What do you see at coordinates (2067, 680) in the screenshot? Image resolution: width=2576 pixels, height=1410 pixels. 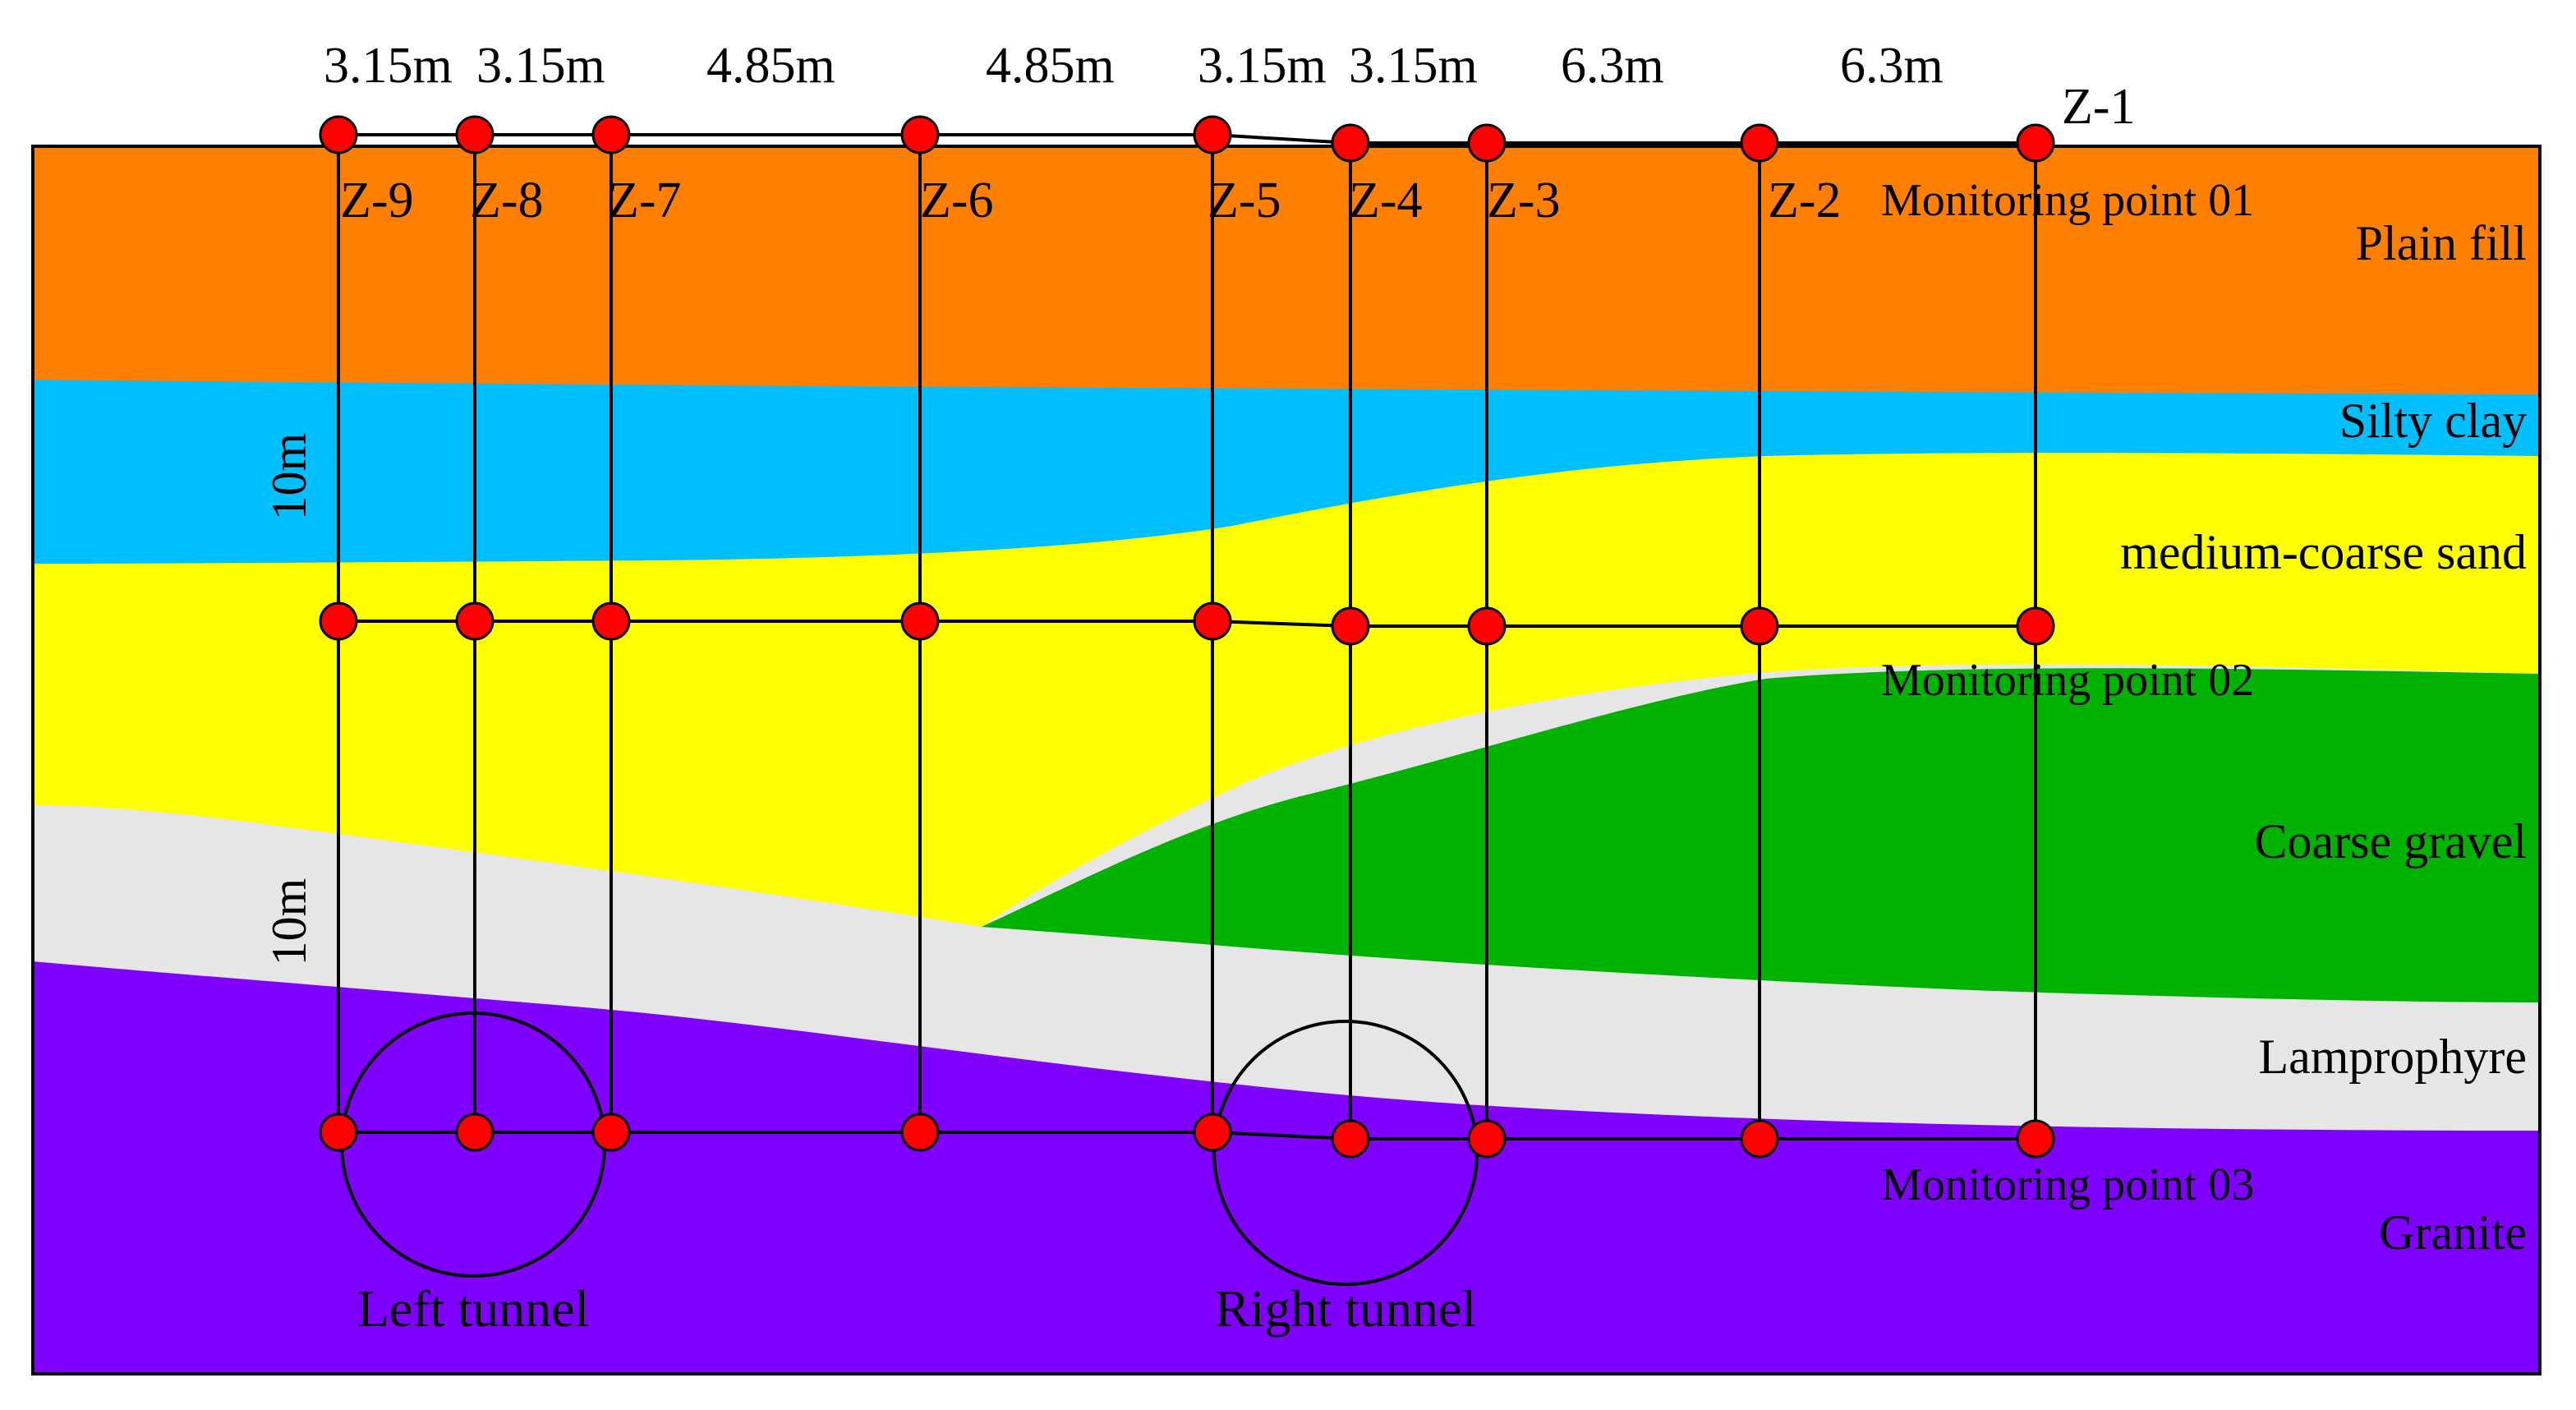 I see `monitoring-point-label-02: Monitoring point 02` at bounding box center [2067, 680].